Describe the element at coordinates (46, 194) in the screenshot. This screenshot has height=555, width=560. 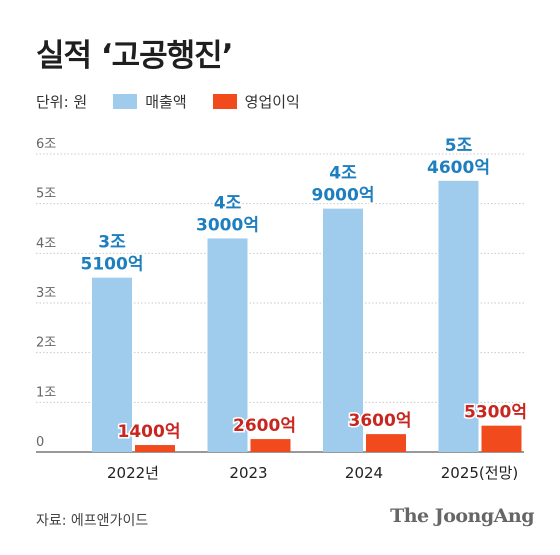
I see `y-tick-label: 5조` at that location.